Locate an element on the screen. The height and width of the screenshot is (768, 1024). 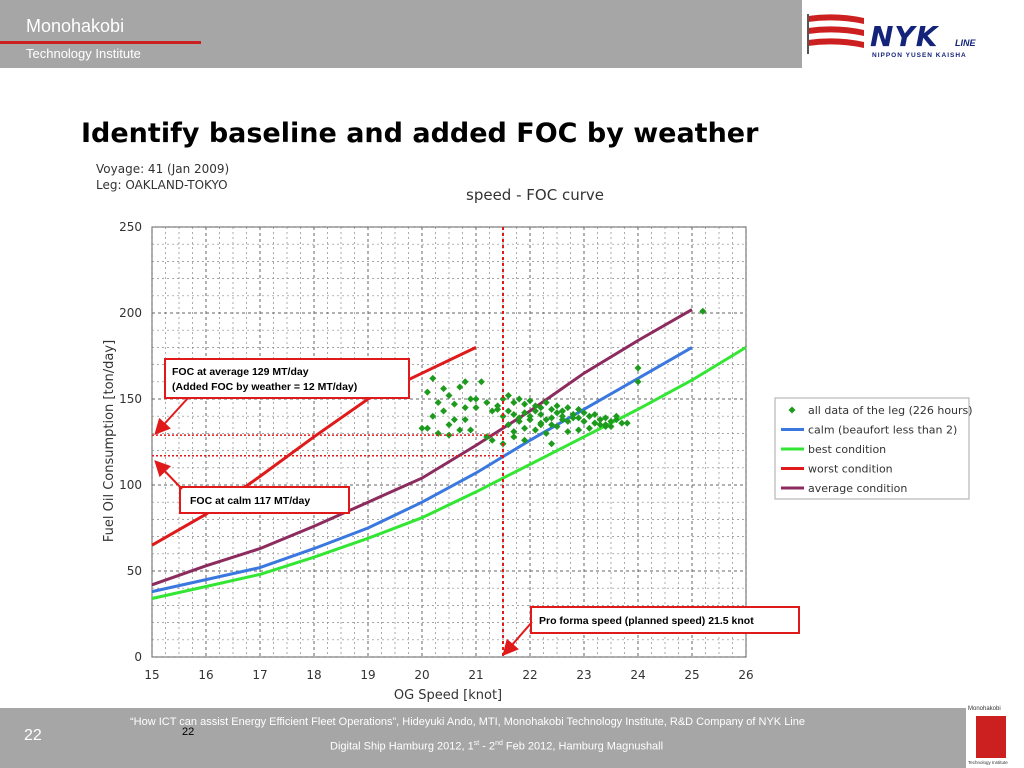
footer-event-mid: - 2 is located at coordinates (487, 746).